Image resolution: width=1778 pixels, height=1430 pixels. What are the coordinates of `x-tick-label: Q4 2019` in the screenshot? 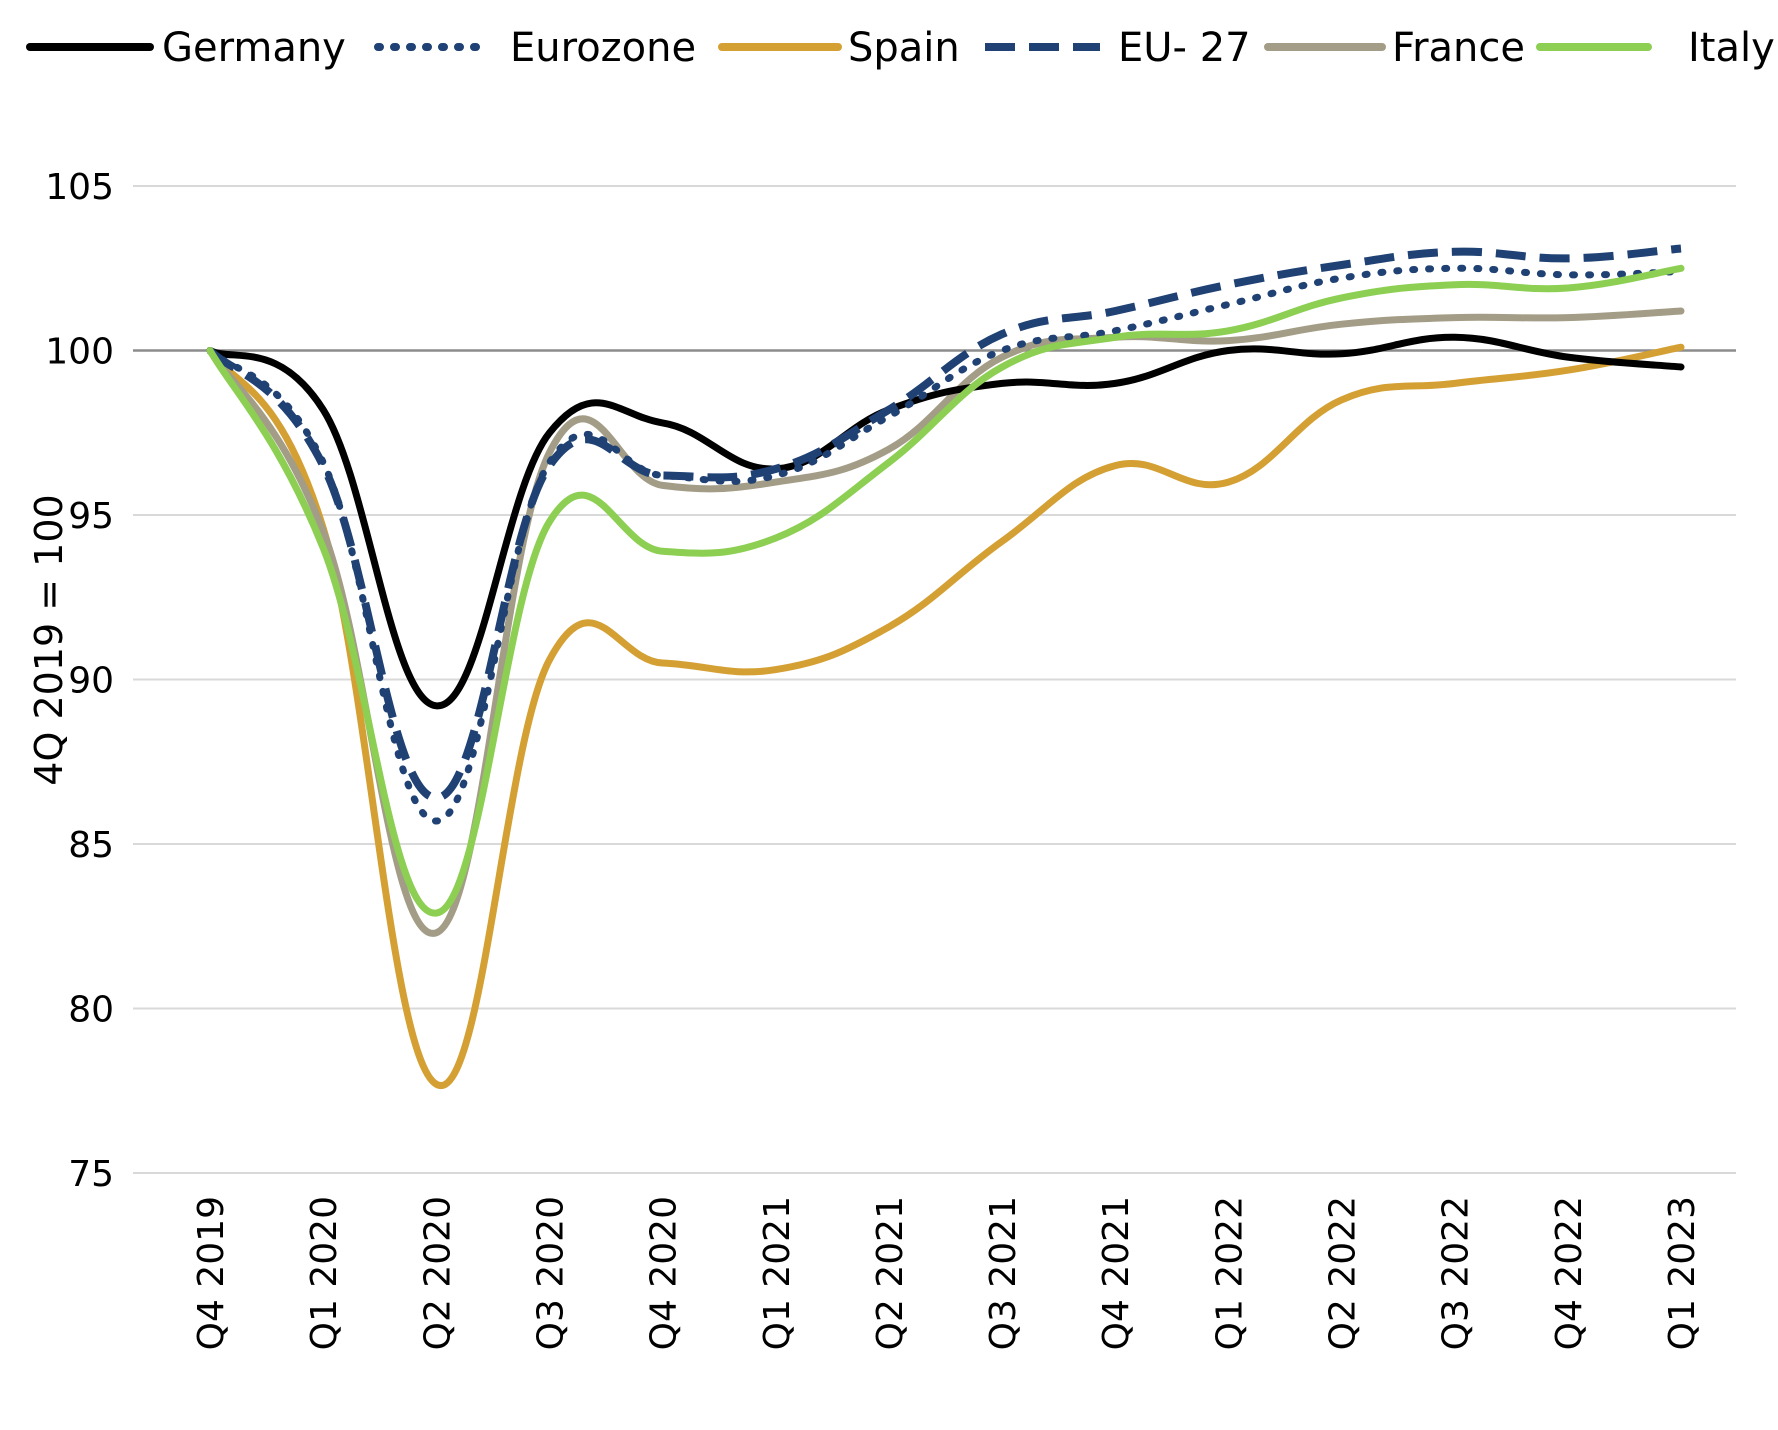 It's located at (211, 1273).